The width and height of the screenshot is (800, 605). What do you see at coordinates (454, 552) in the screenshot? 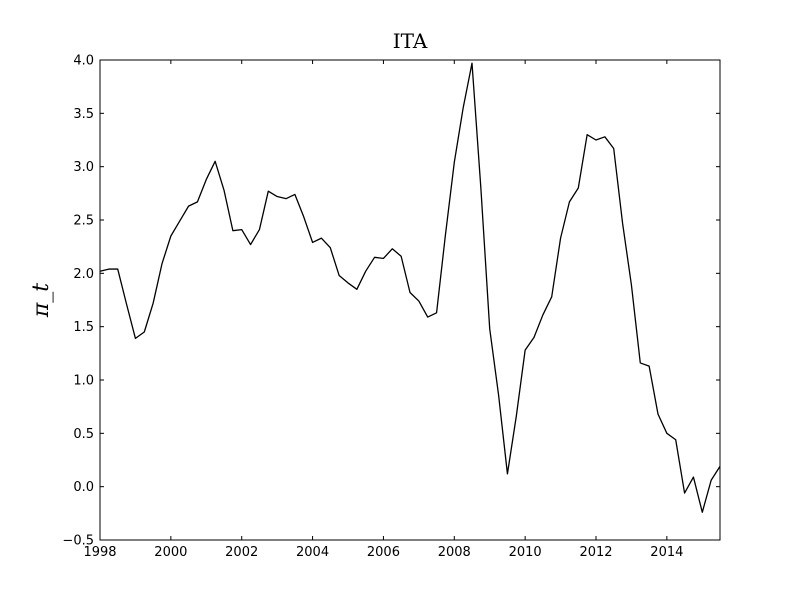
I see `x-tick-label: 2008` at bounding box center [454, 552].